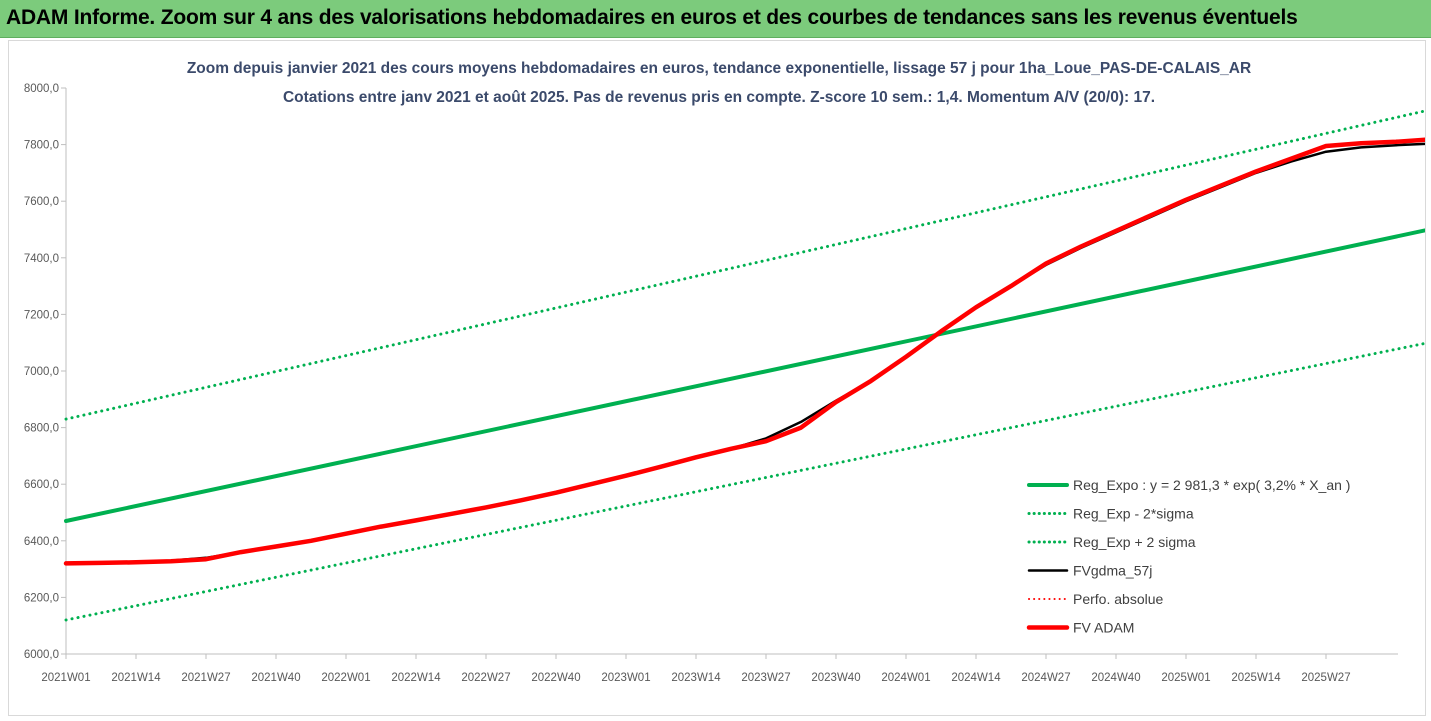  I want to click on legend-label-5: FV ADAM, so click(1103, 628).